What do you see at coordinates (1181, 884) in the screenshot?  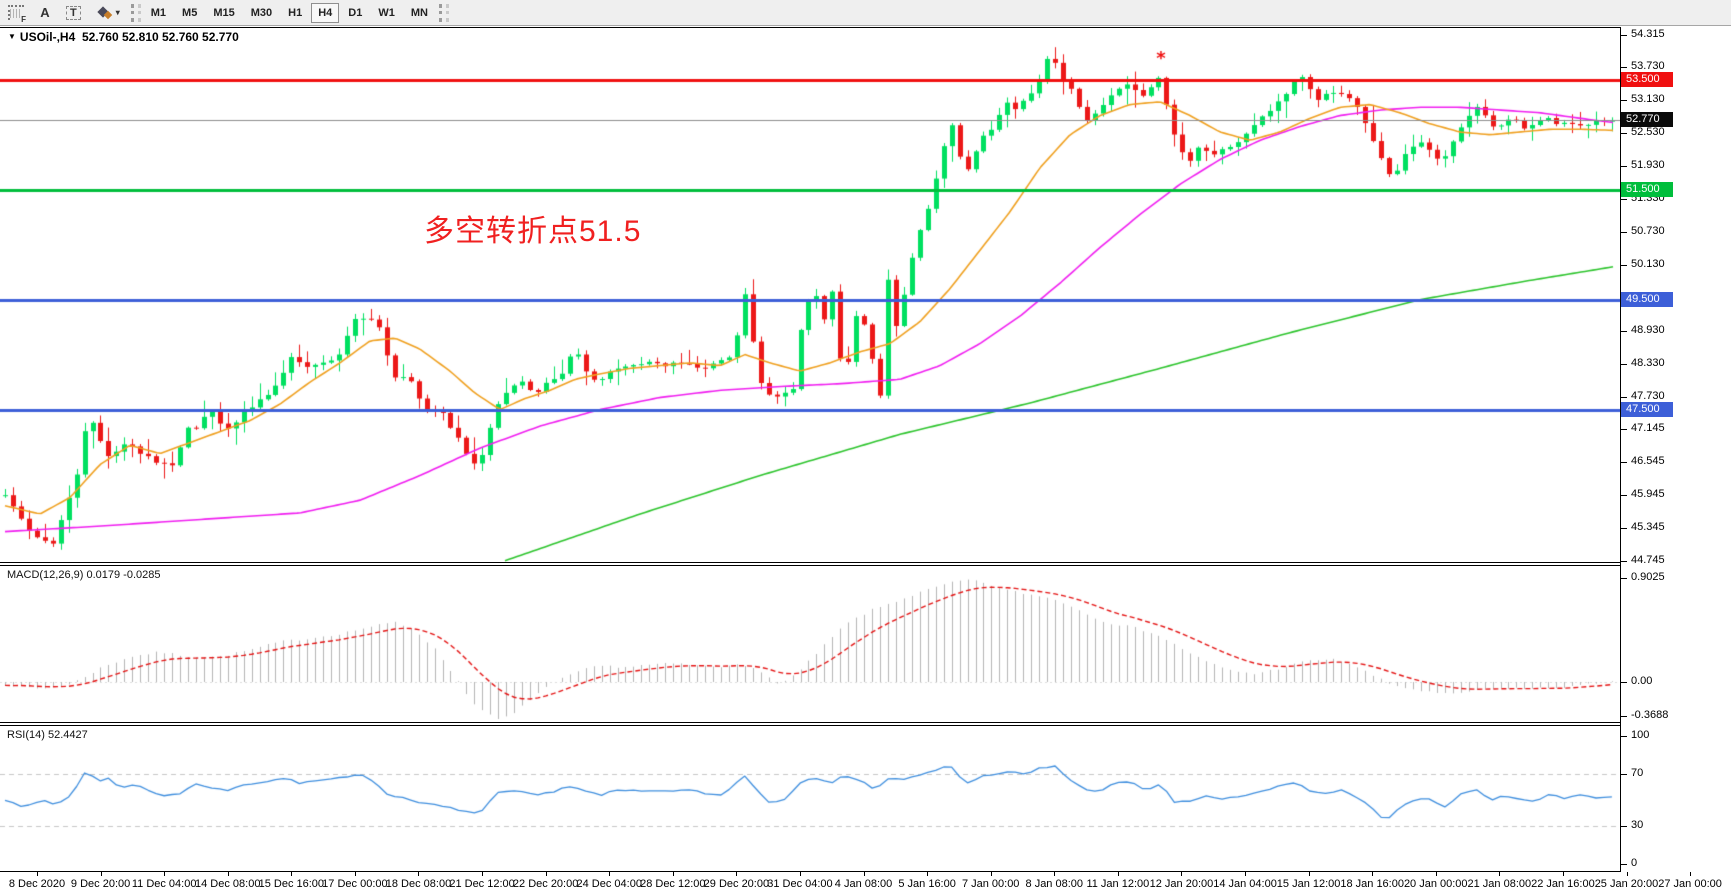 I see `time-axis-label: 12 Jan 20:00` at bounding box center [1181, 884].